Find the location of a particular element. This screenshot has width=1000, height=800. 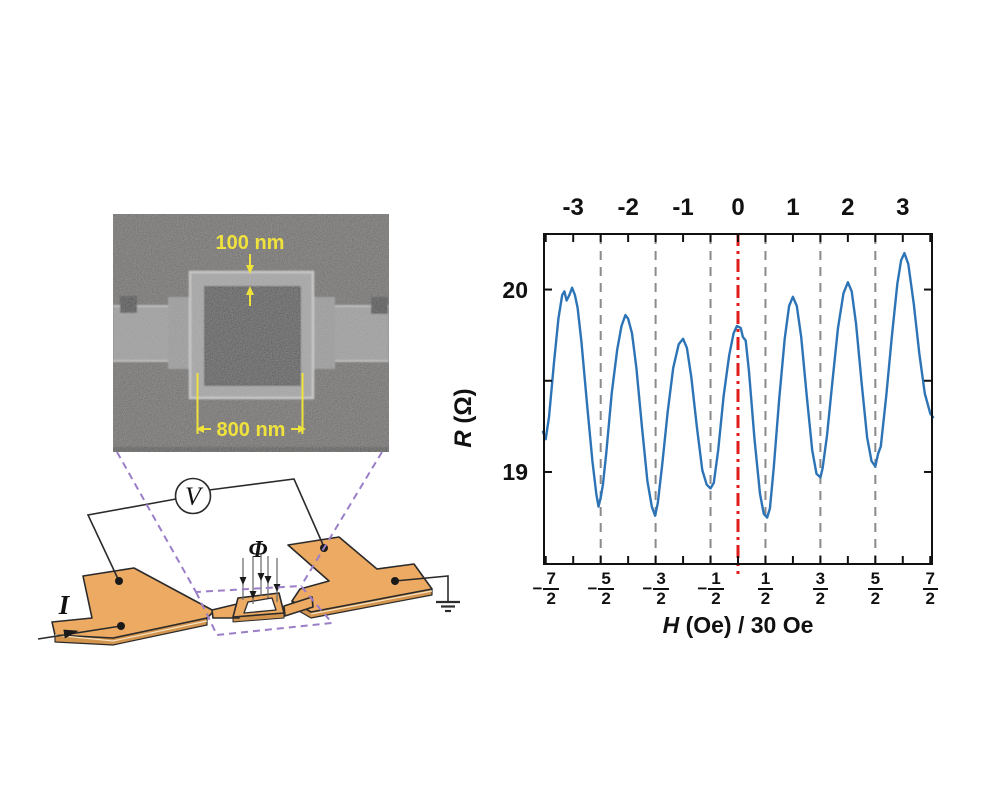

dim-100nm-label: 100 nm is located at coordinates (250, 243).